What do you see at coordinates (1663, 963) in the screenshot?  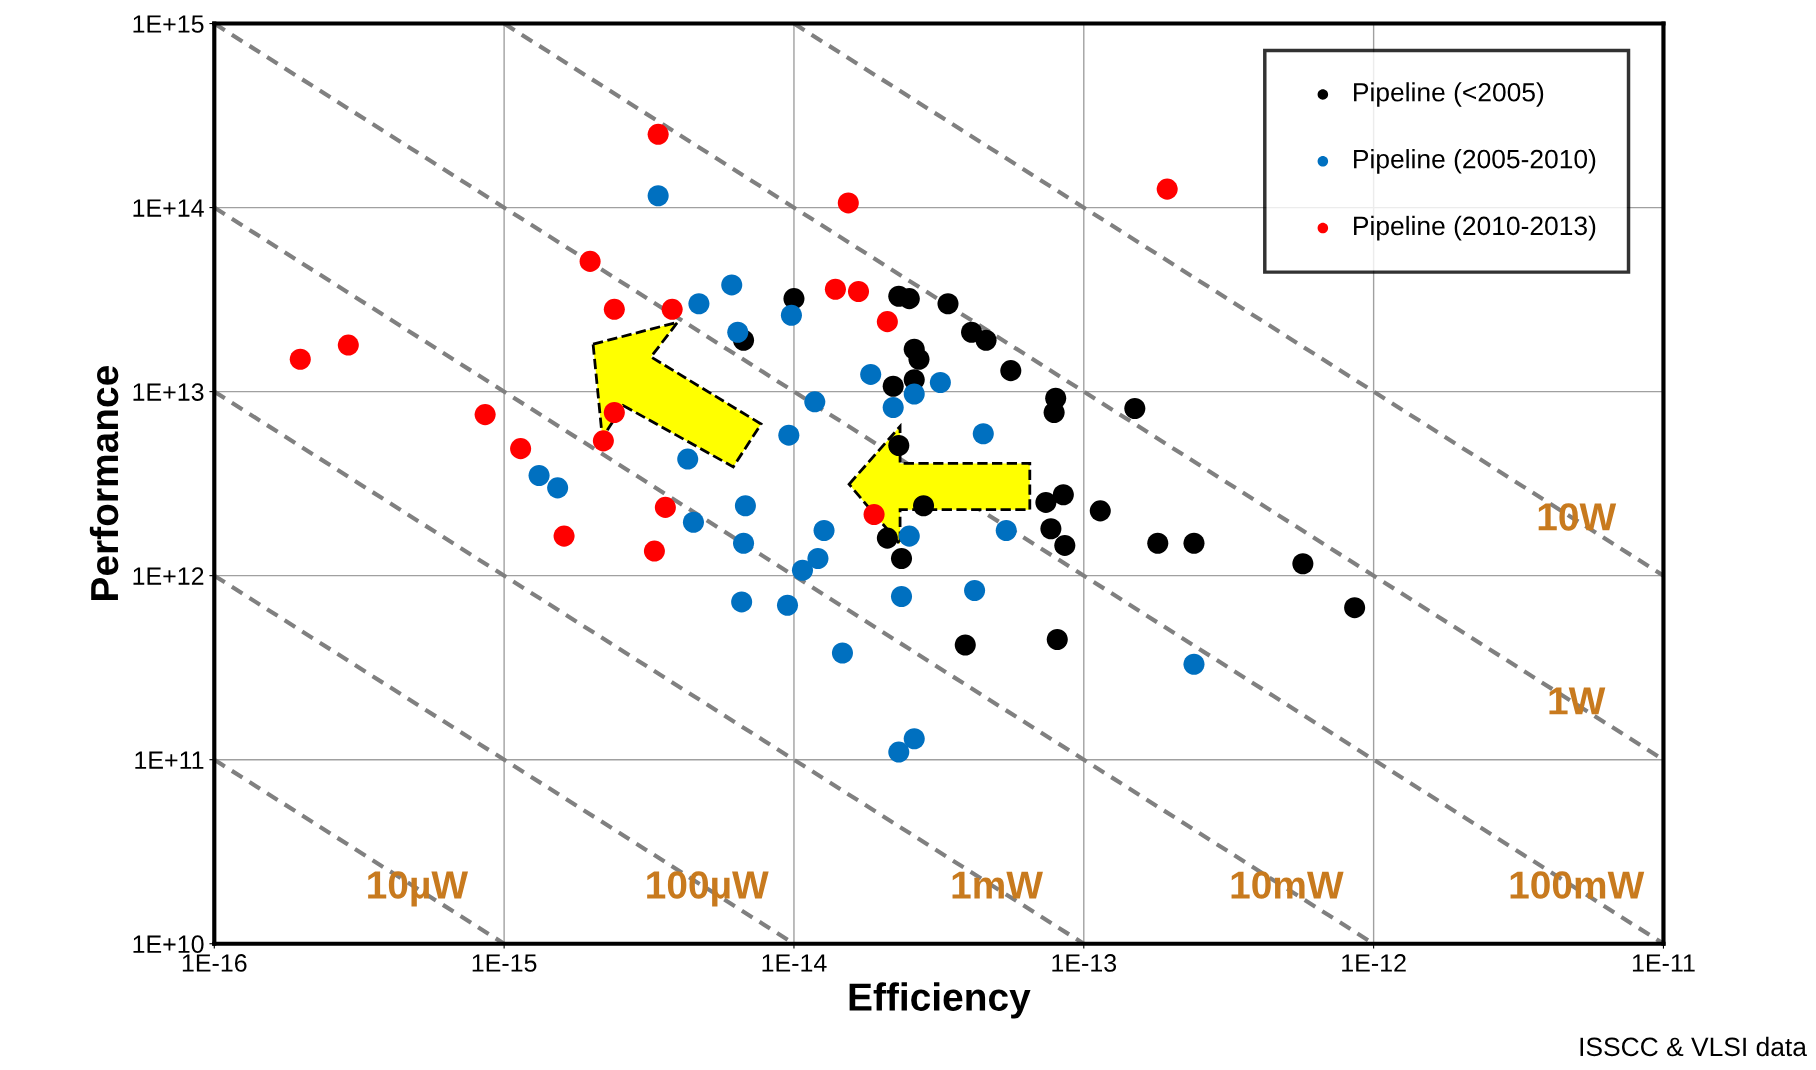 I see `x-tick-label: 1E-11` at bounding box center [1663, 963].